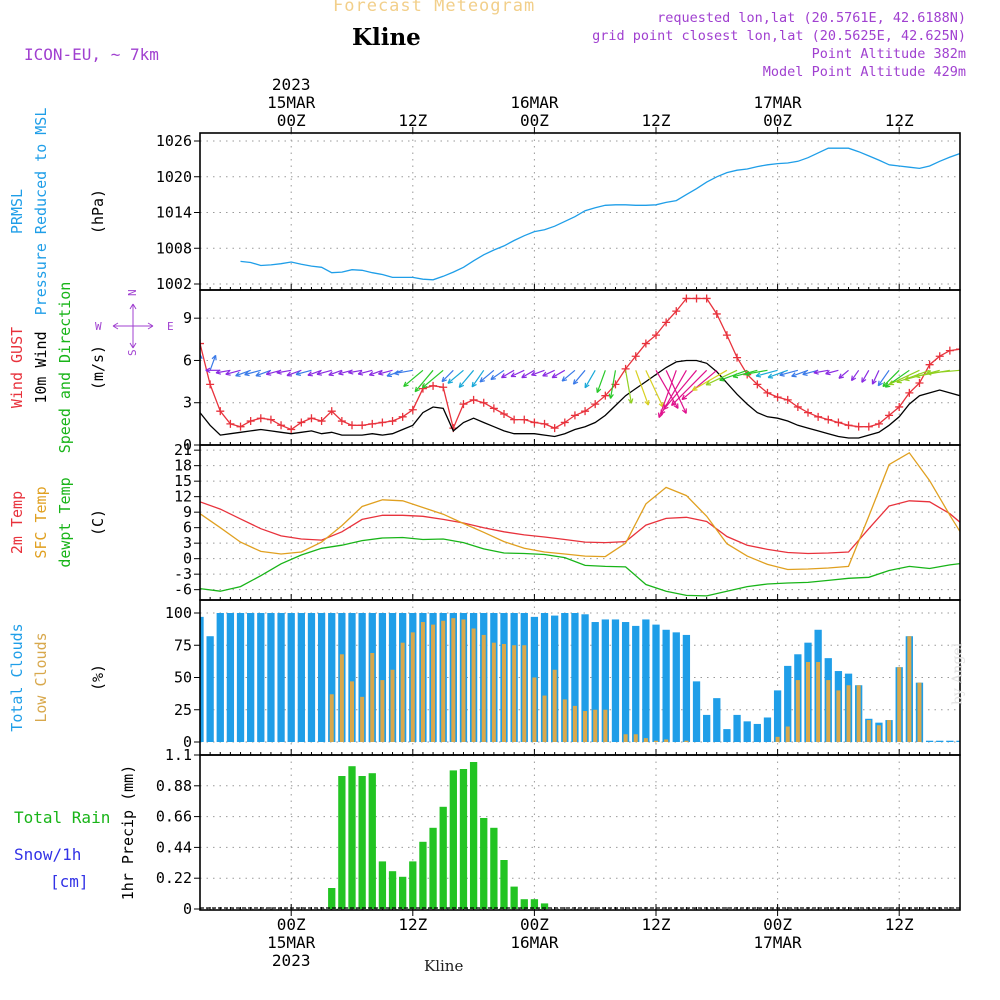 The image size is (1000, 1000). Describe the element at coordinates (899, 924) in the screenshot. I see `bottom-axis-label: 12Z` at that location.